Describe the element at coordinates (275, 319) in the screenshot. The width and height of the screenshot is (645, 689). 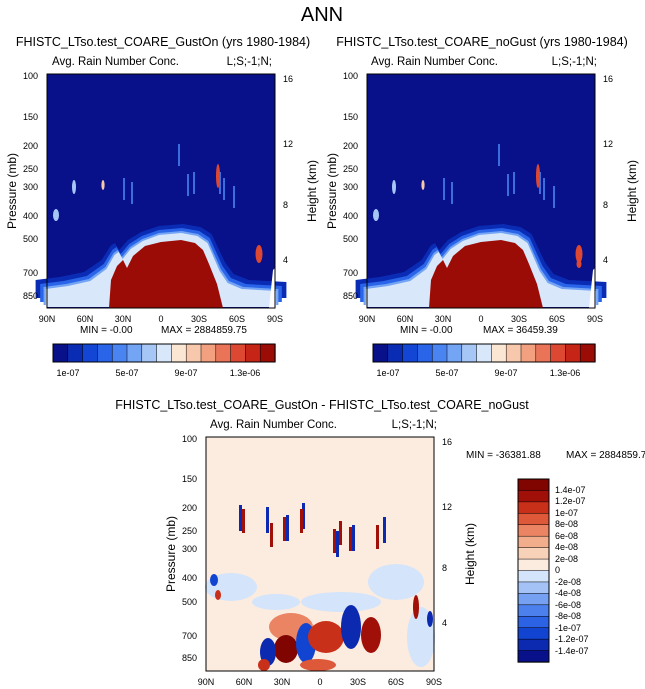
I see `x-tick-label: 90S` at that location.